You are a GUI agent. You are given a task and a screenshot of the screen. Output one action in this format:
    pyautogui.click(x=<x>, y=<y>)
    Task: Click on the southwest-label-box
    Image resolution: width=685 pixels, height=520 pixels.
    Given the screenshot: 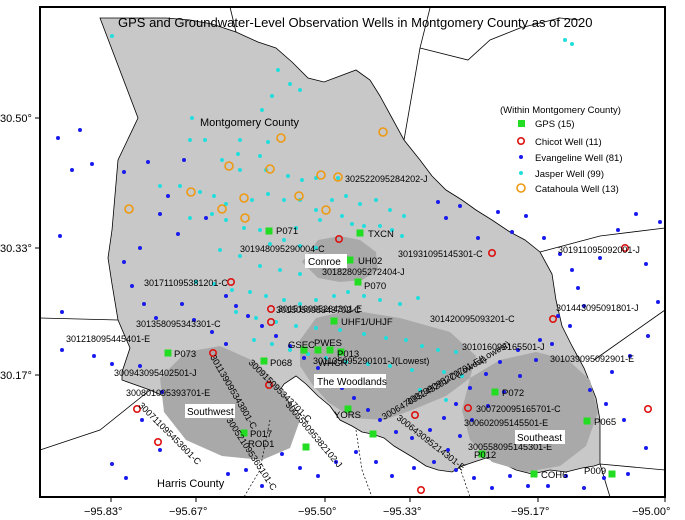 What is the action you would take?
    pyautogui.click(x=210, y=411)
    